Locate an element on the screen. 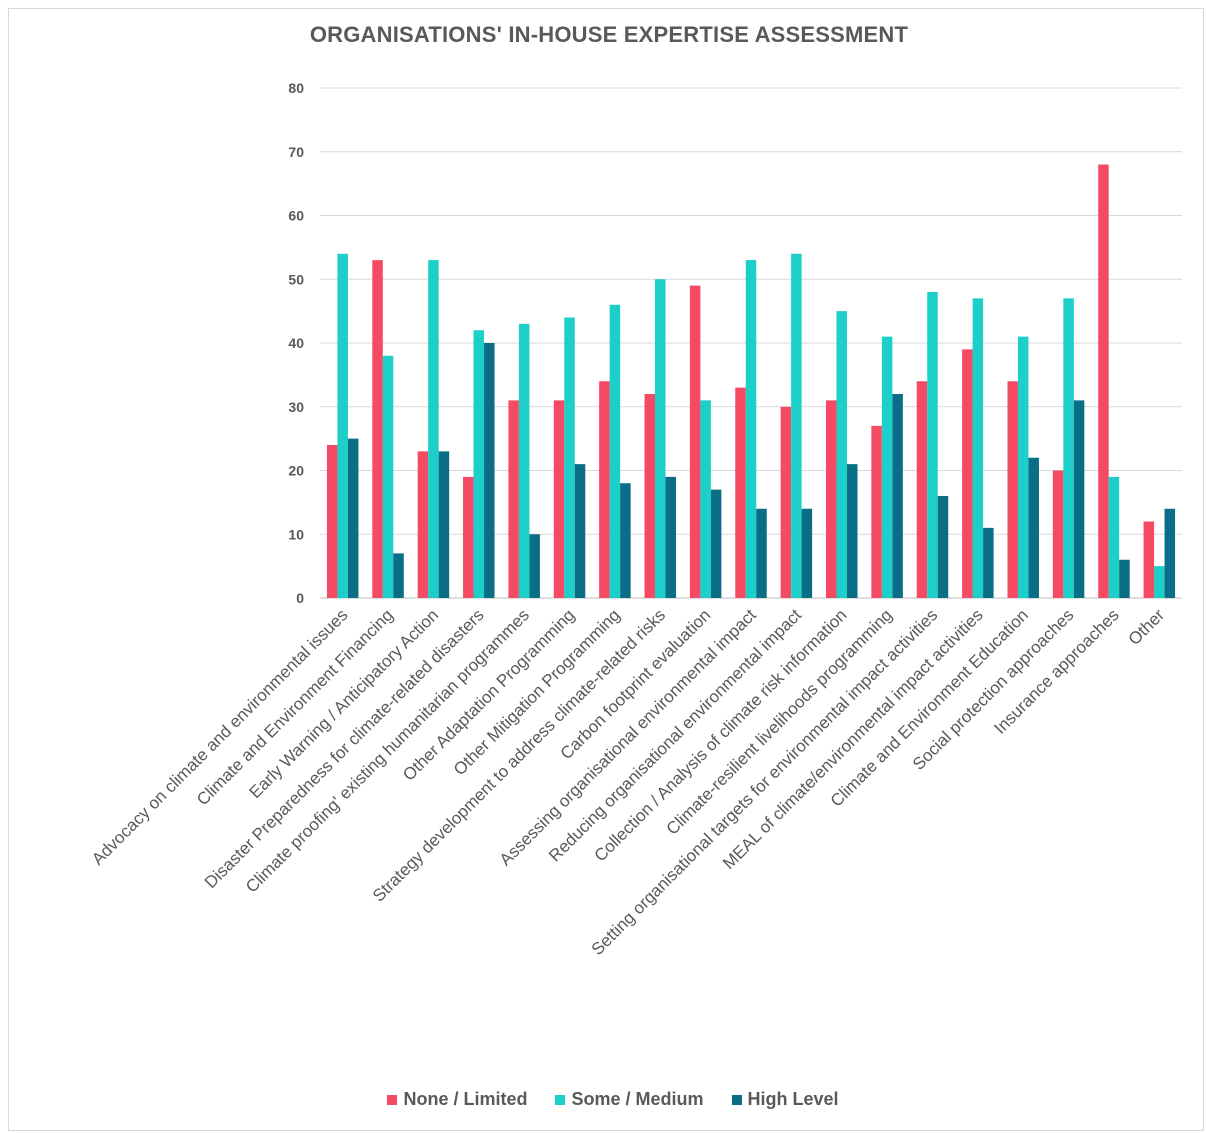 The height and width of the screenshot is (1133, 1206). legend-label-high-level: High Level is located at coordinates (793, 1099).